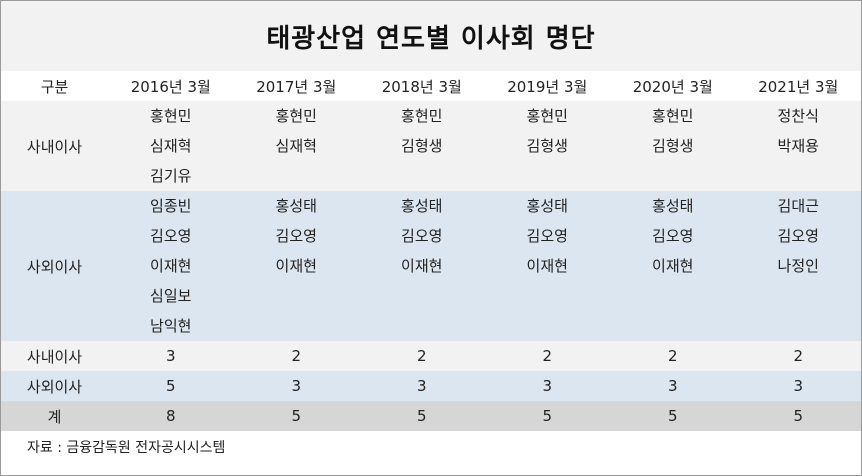 Image resolution: width=862 pixels, height=476 pixels. I want to click on inside-cell-2018: 홍현민 김형생, so click(422, 146).